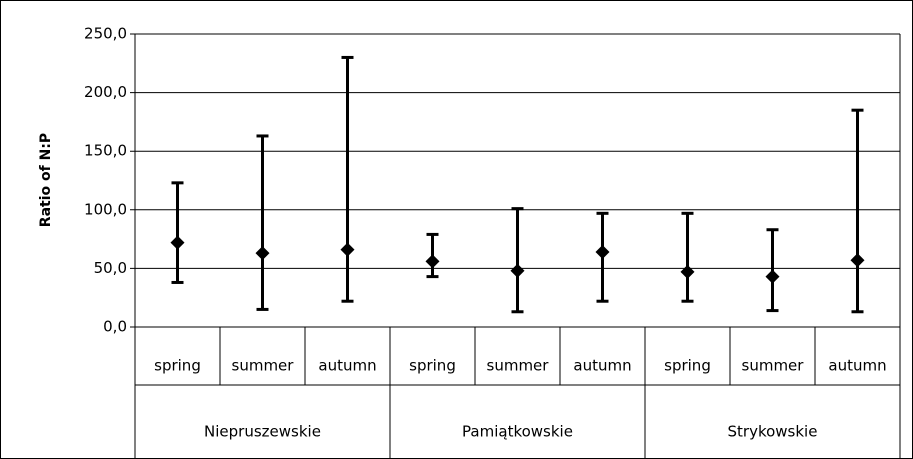  Describe the element at coordinates (105, 151) in the screenshot. I see `y-tick-label: 150,0` at that location.